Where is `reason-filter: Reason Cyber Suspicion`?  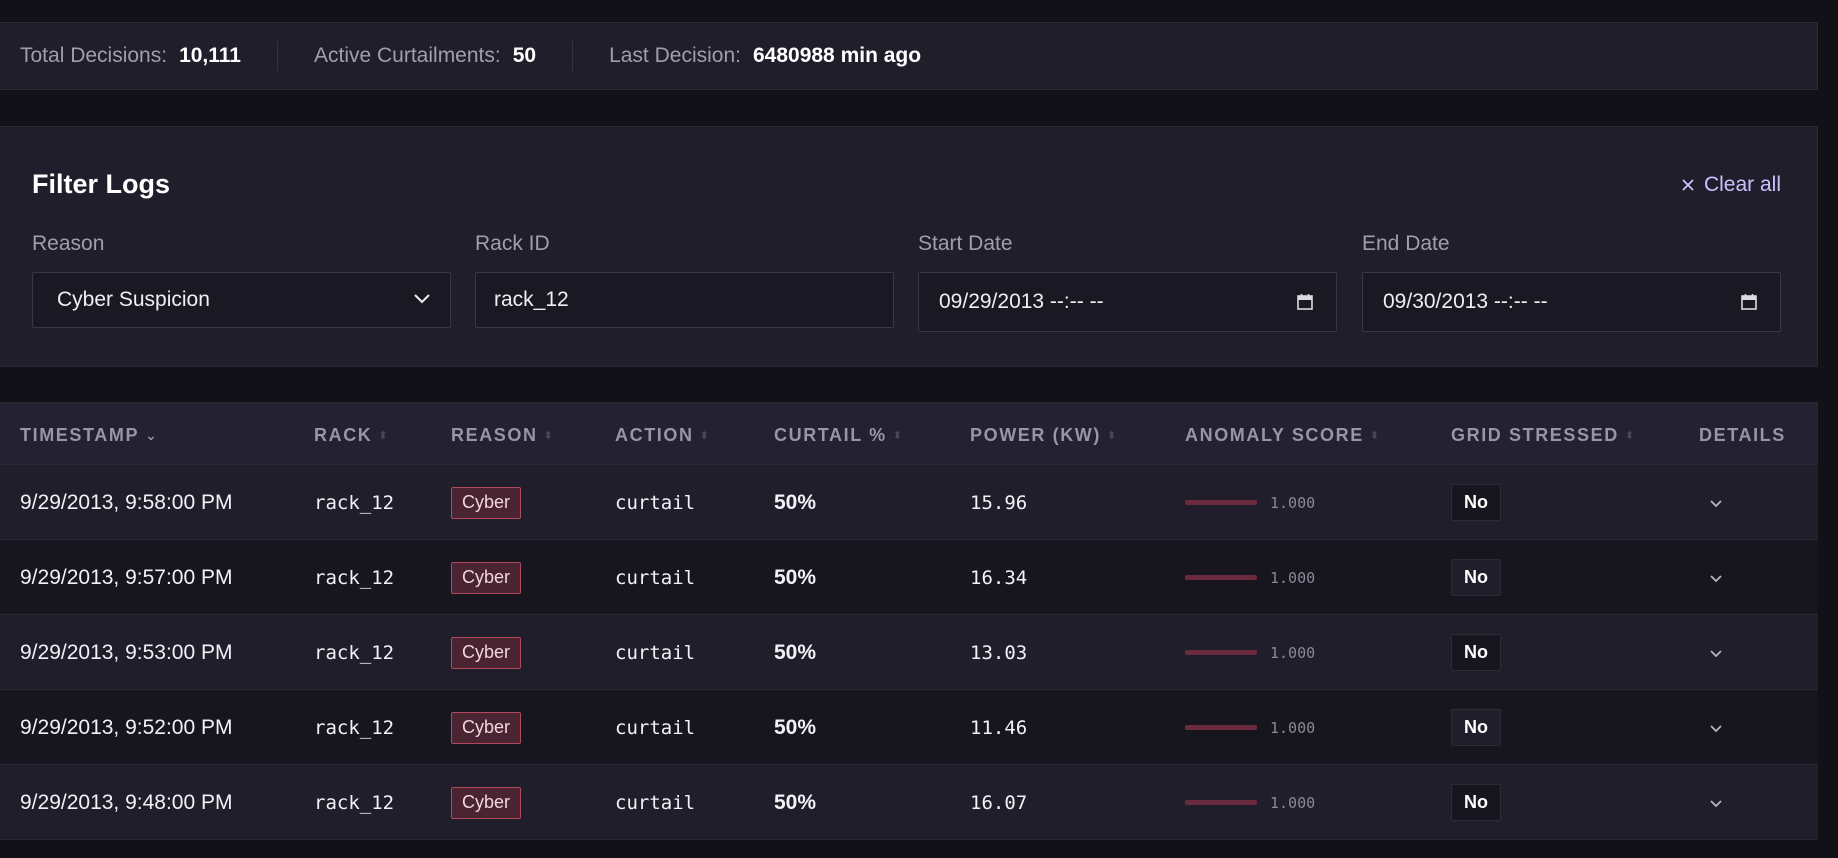 reason-filter: Reason Cyber Suspicion is located at coordinates (241, 280).